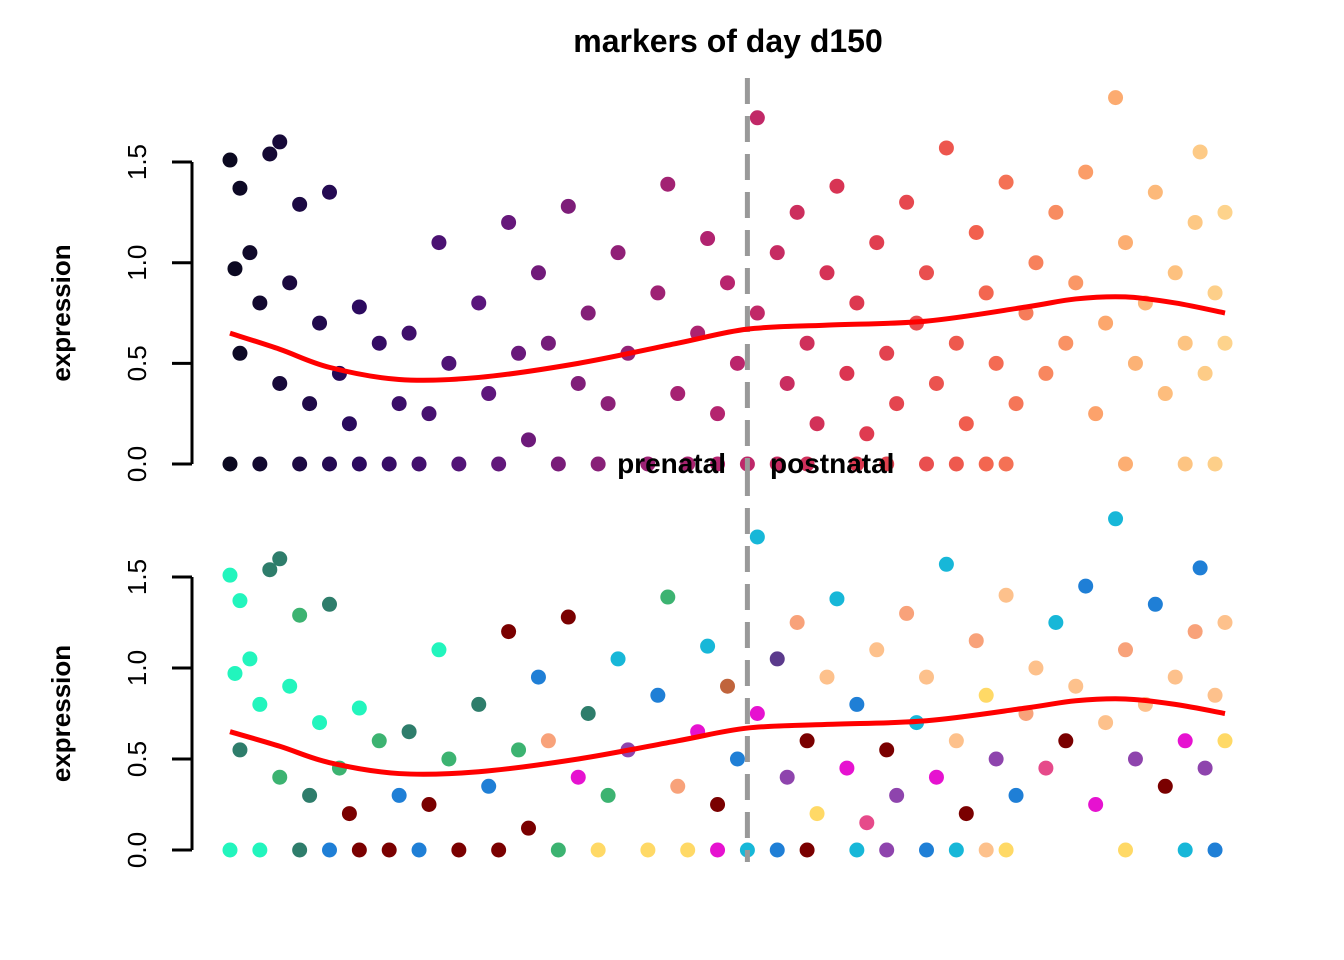 This screenshot has height=960, width=1344. Describe the element at coordinates (61, 713) in the screenshot. I see `y-axis-label: expression` at that location.